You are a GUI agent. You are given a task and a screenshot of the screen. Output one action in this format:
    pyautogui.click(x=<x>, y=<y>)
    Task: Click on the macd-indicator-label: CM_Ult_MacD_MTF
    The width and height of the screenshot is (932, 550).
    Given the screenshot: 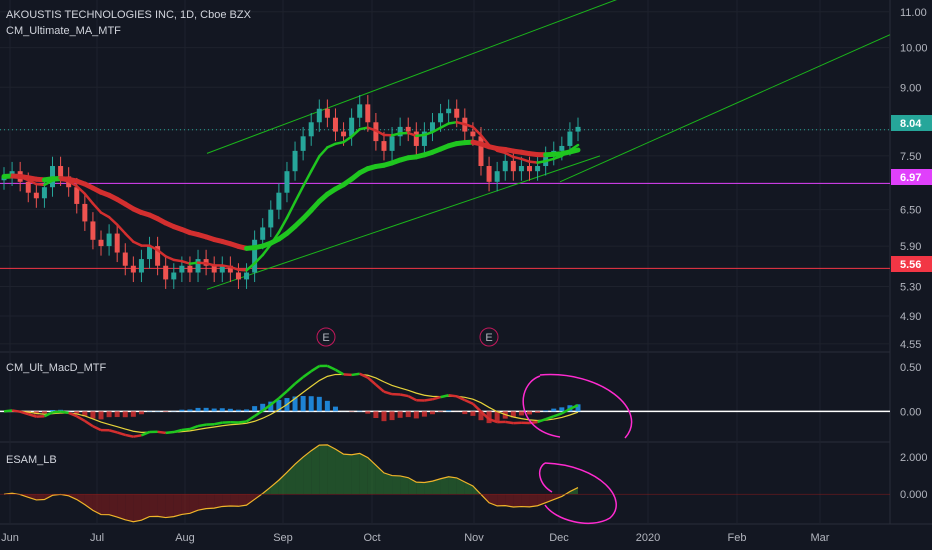 What is the action you would take?
    pyautogui.click(x=56, y=368)
    